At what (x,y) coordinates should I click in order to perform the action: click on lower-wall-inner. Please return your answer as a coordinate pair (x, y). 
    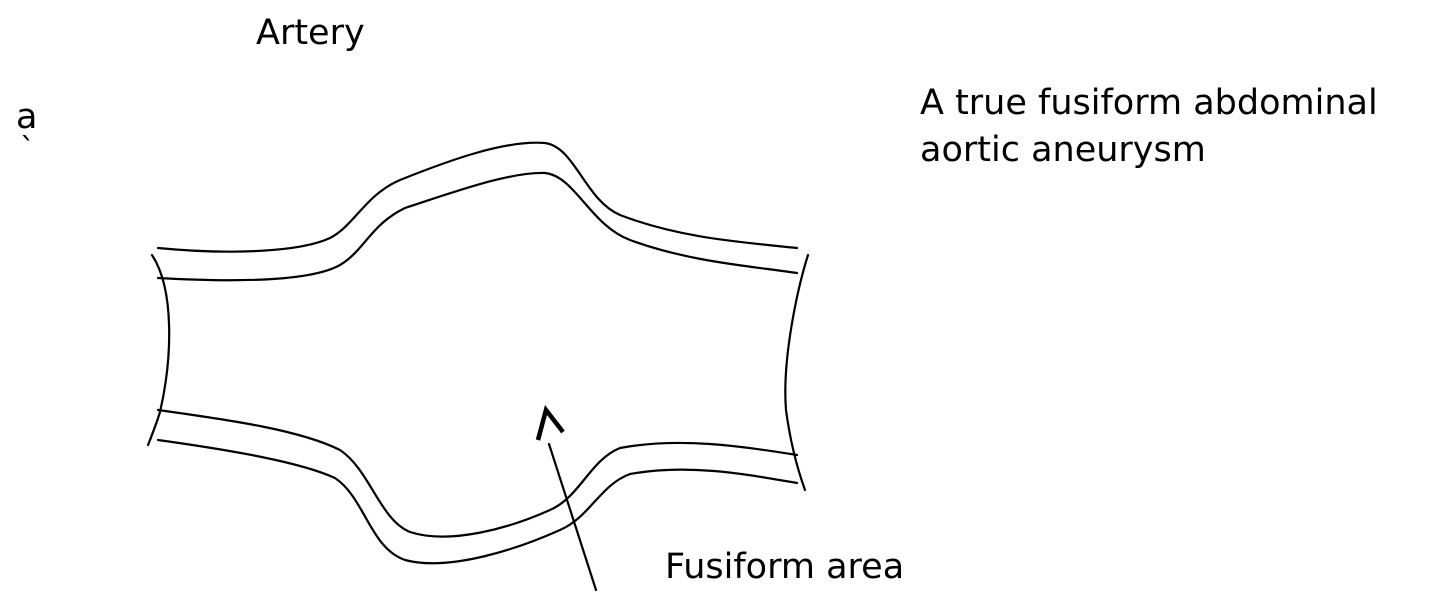
    Looking at the image, I should click on (477, 473).